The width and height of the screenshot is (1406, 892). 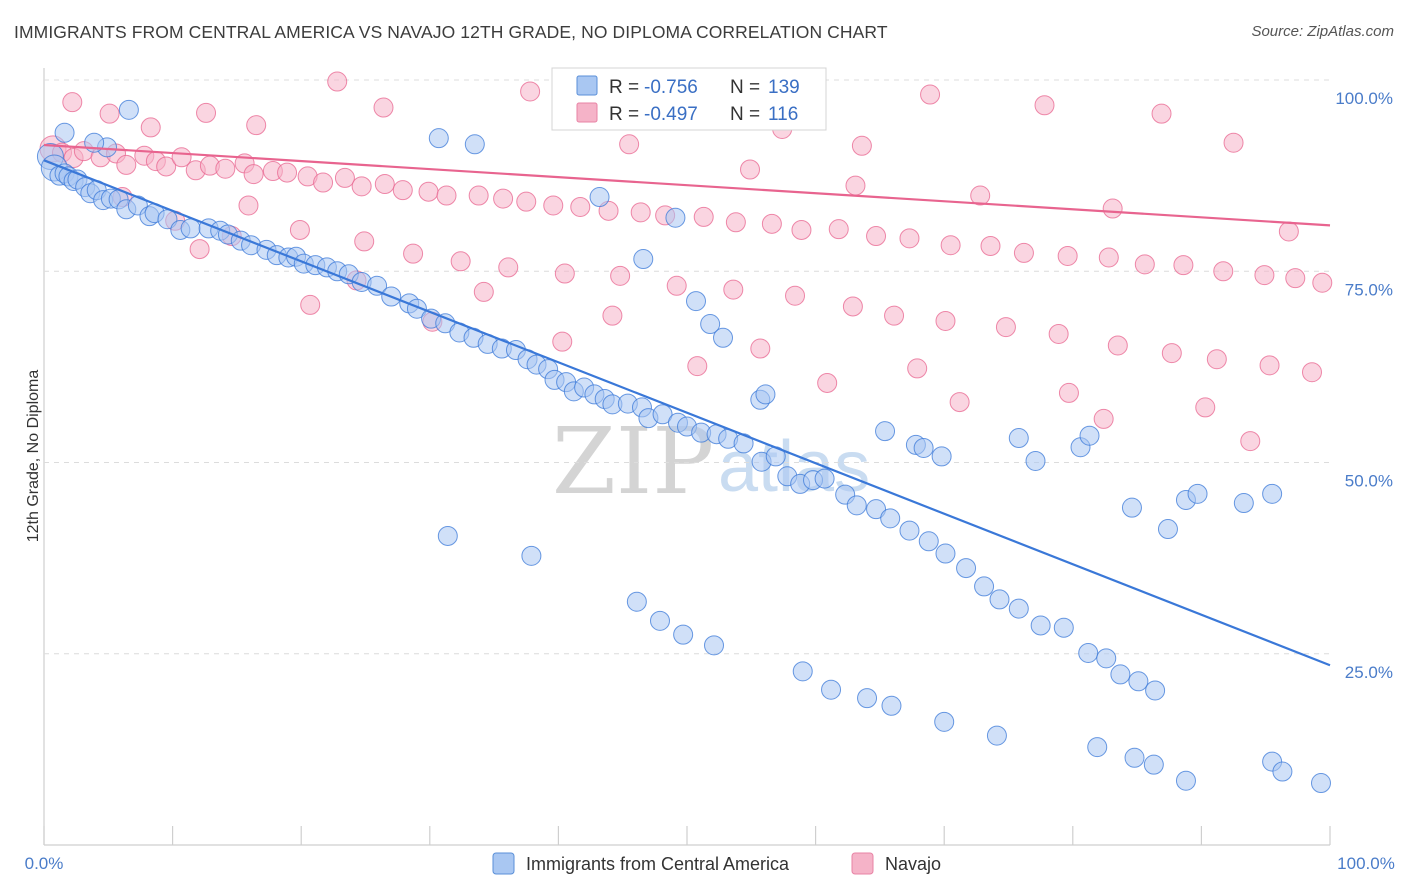 I want to click on x-tick-label-min: 0.0%, so click(x=44, y=863).